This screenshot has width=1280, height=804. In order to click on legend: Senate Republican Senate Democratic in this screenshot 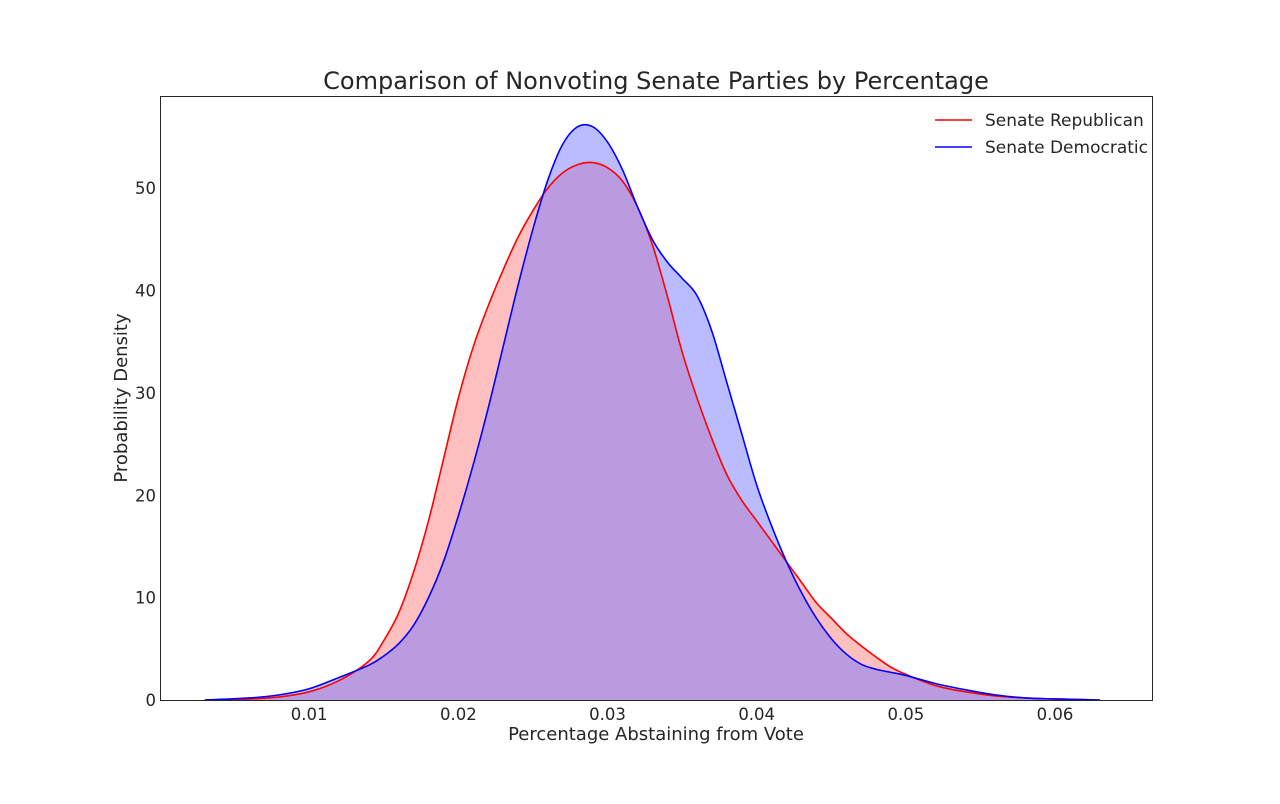, I will do `click(1041, 134)`.